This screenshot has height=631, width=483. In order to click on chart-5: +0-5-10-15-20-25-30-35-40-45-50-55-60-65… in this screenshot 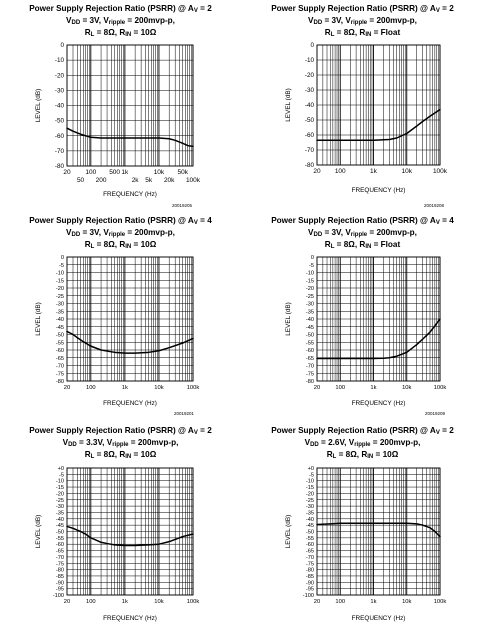, I will do `click(117, 544)`.